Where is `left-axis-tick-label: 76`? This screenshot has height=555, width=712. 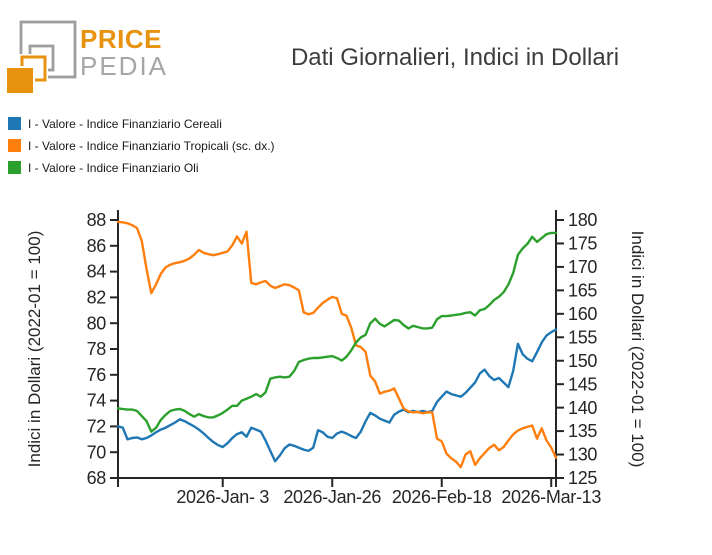 left-axis-tick-label: 76 is located at coordinates (97, 375).